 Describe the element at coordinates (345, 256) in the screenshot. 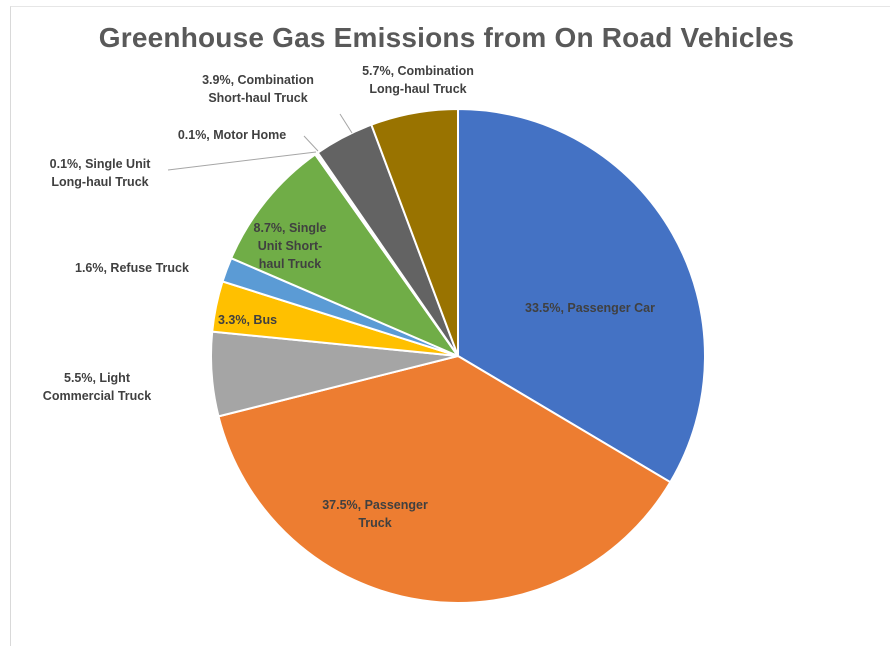

I see `pie-slice-single-unit-short-haul-truck` at that location.